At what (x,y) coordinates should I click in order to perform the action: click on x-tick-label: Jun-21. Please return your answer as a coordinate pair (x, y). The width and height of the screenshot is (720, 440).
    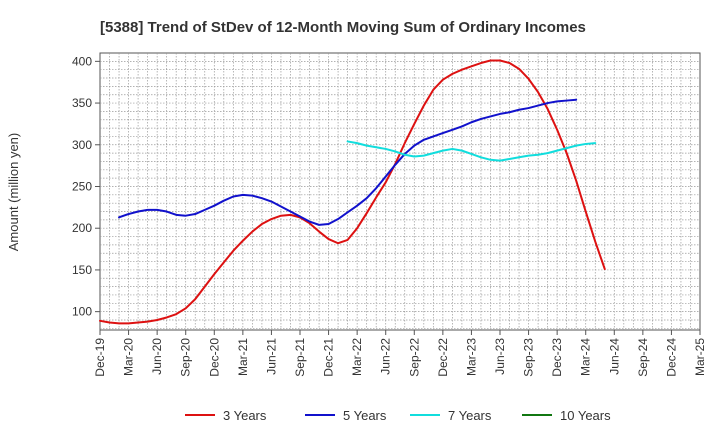
    Looking at the image, I should click on (271, 356).